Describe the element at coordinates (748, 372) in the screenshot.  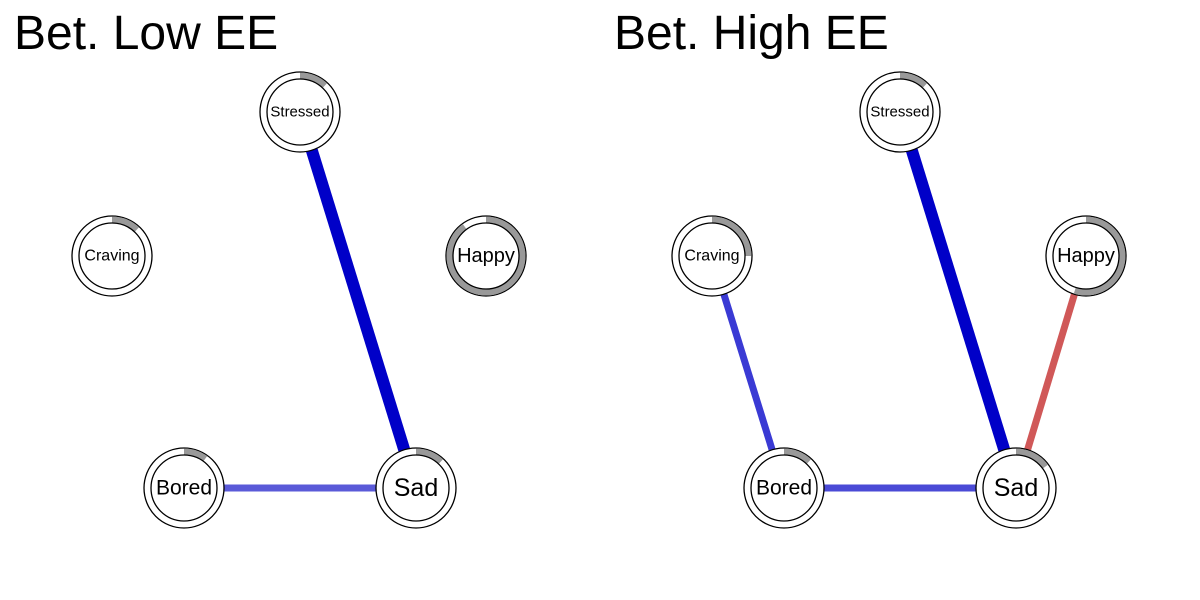
I see `edge-craving-bored` at that location.